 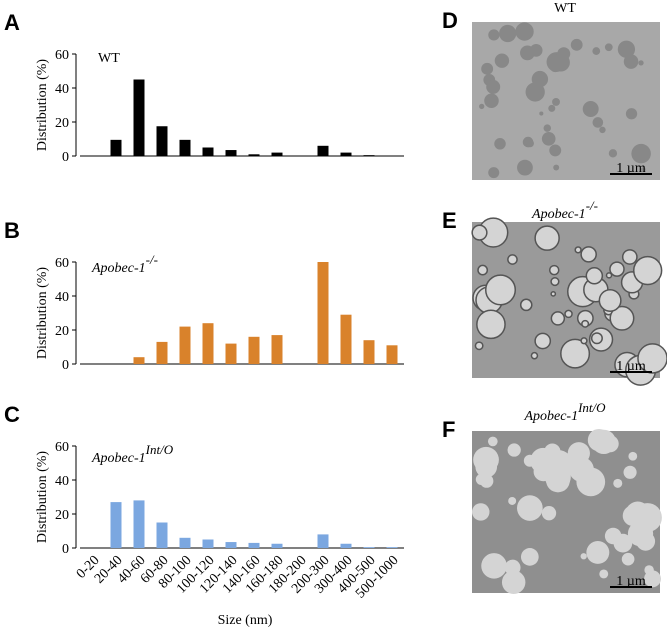 I want to click on panel-letter: C, so click(x=12, y=414).